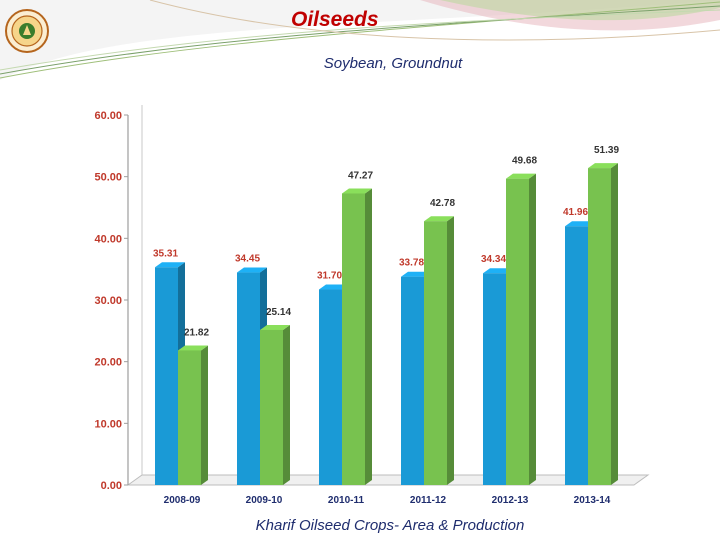  What do you see at coordinates (411, 263) in the screenshot?
I see `data-label: 33.78` at bounding box center [411, 263].